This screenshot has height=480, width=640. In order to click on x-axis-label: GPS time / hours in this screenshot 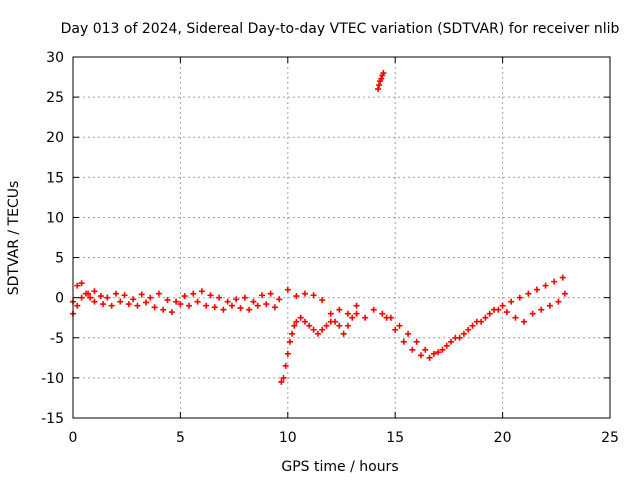, I will do `click(339, 467)`.